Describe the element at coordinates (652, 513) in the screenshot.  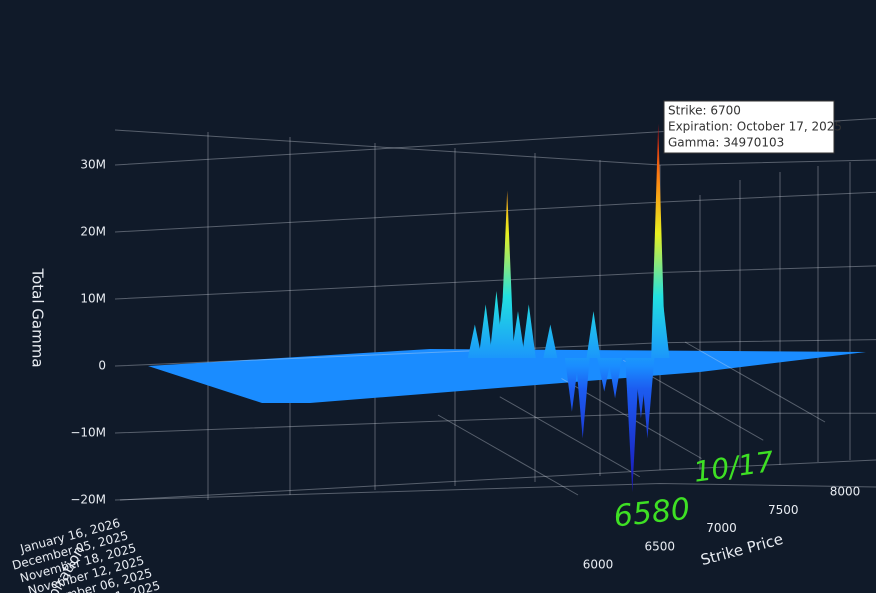
I see `annotation: 6580` at that location.